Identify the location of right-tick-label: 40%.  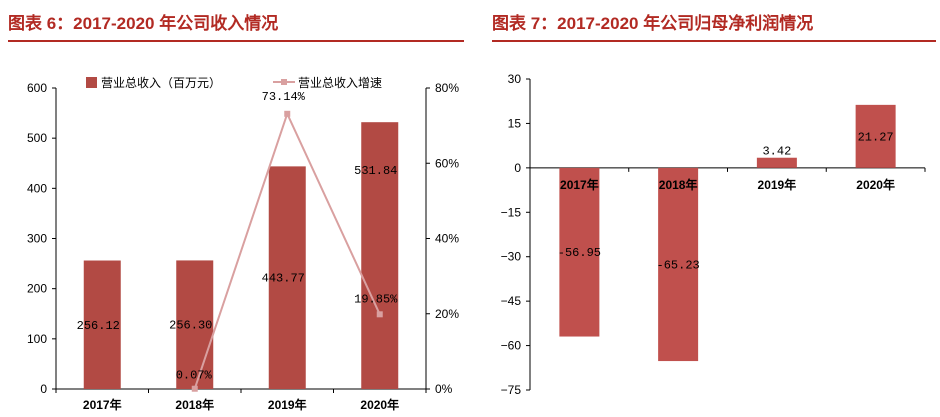
(447, 239).